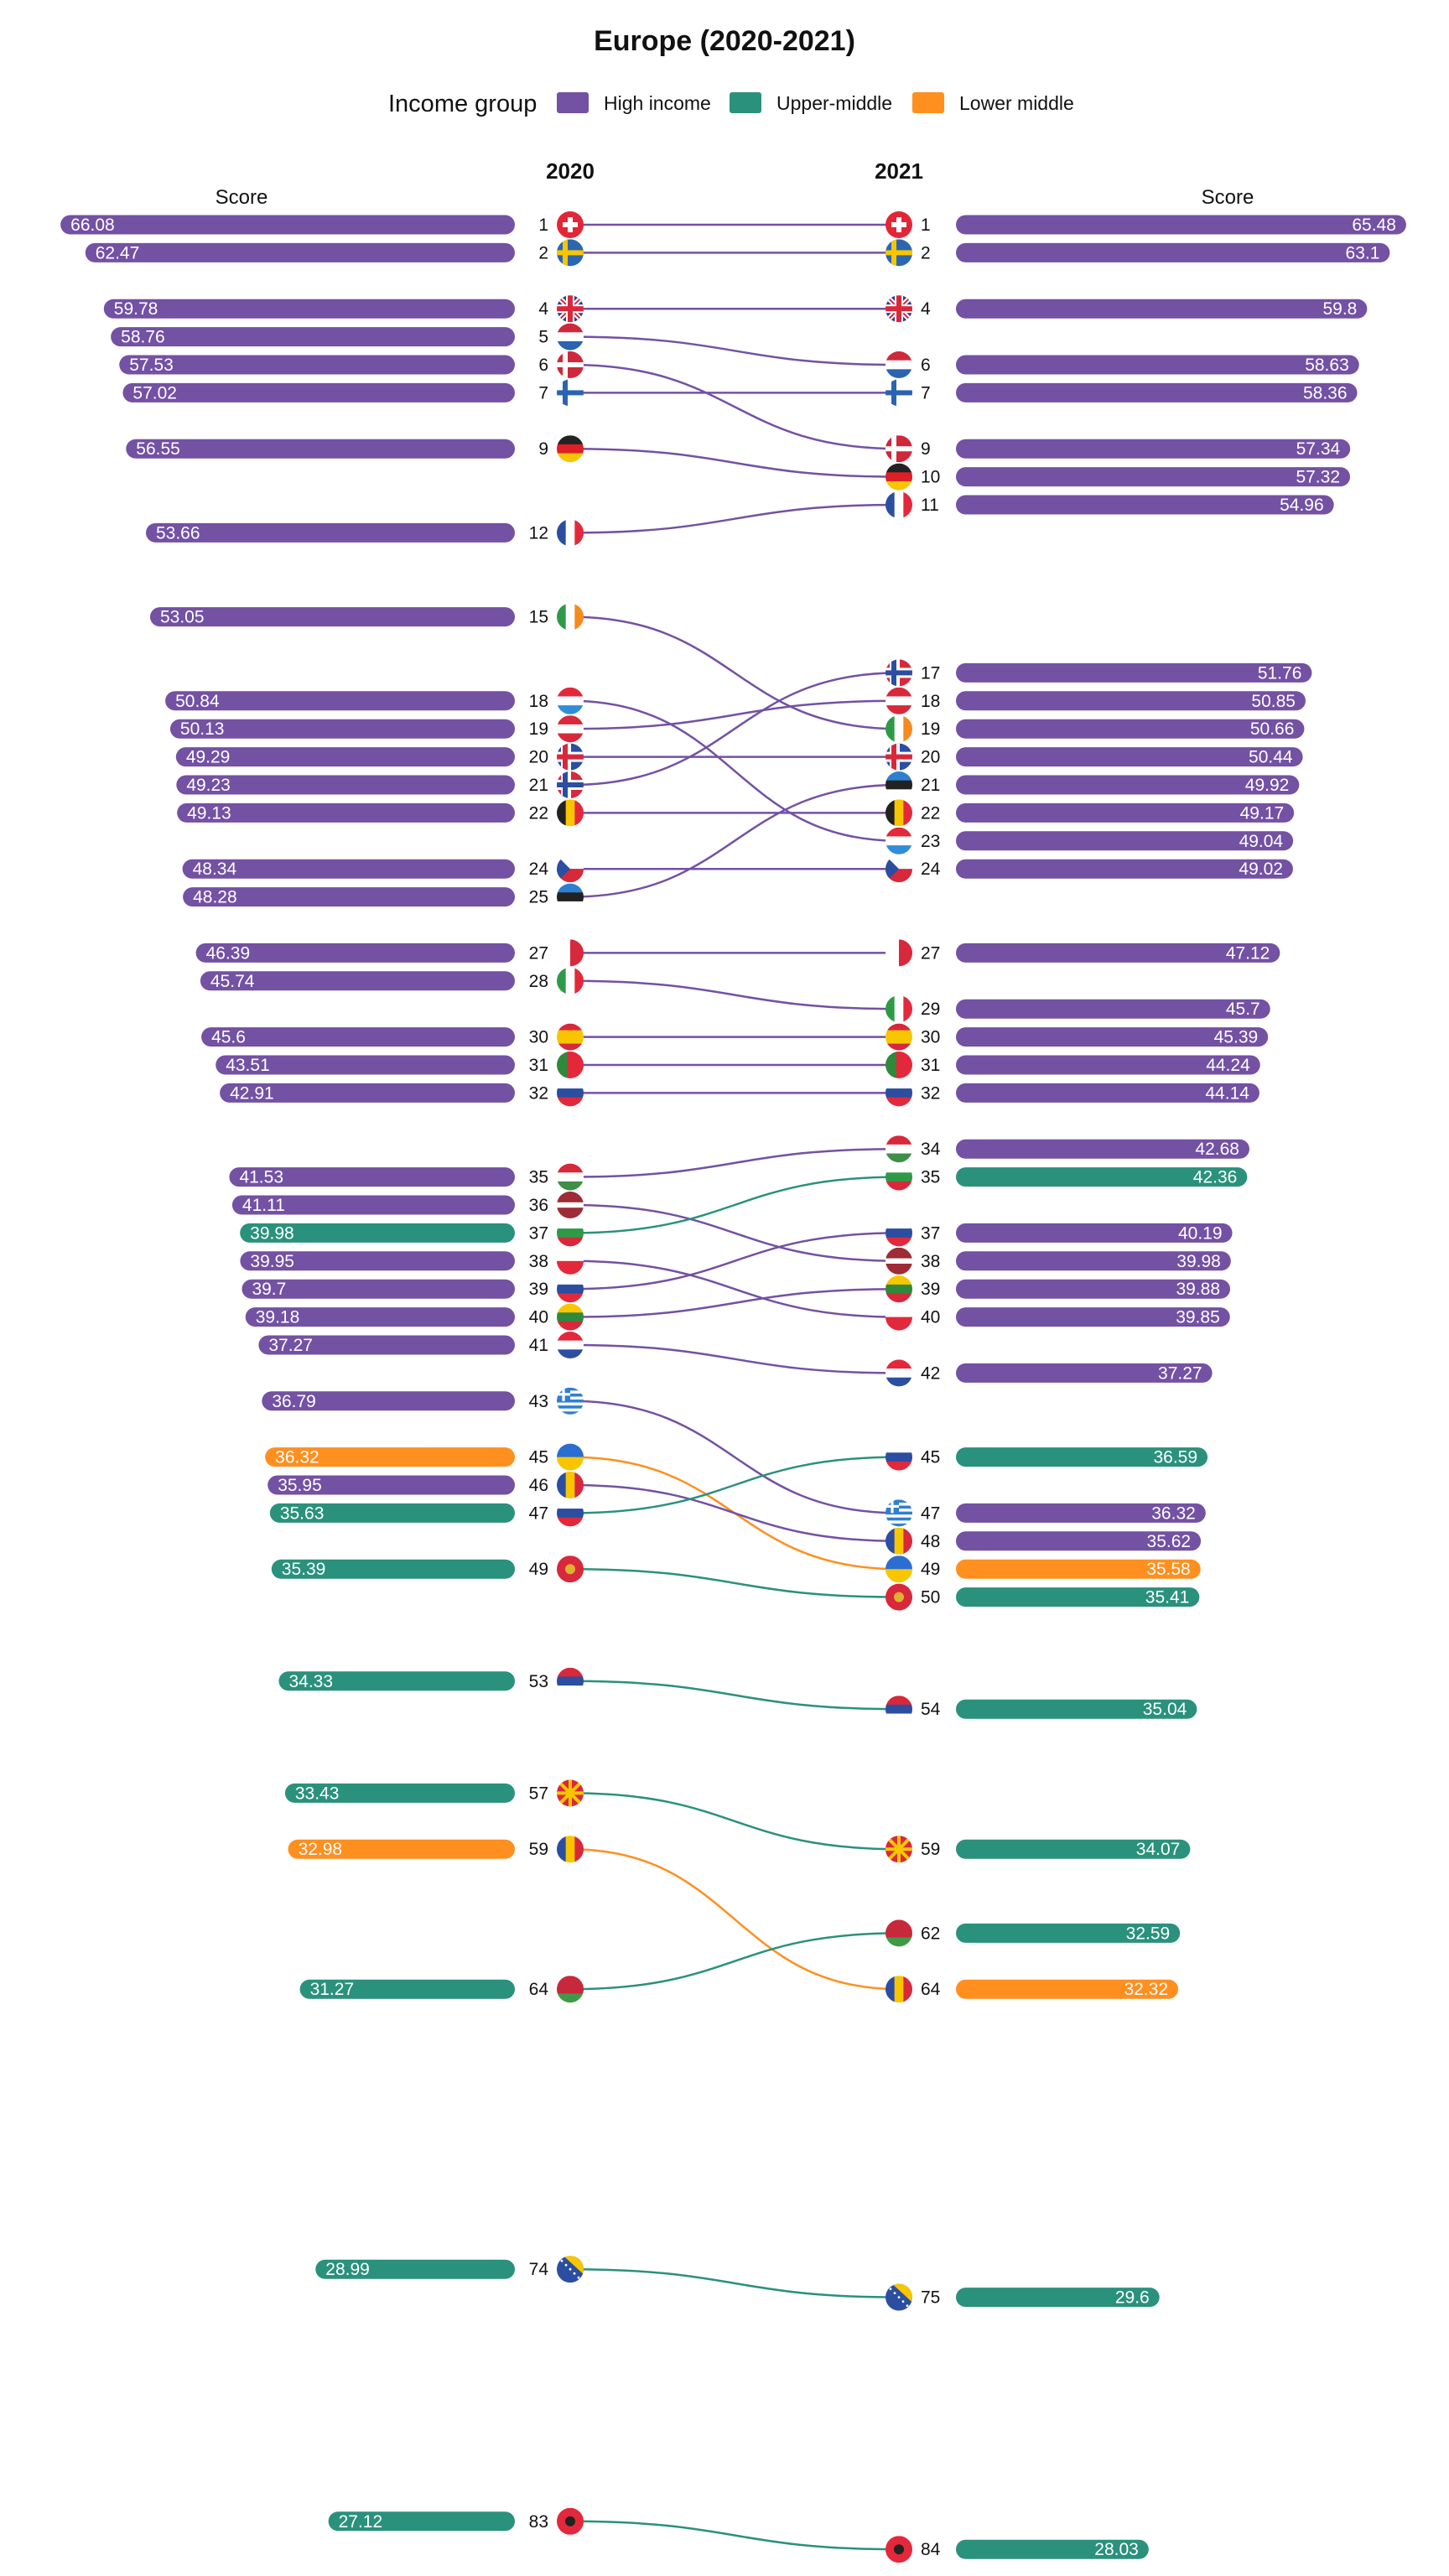  I want to click on value-2021-poland: 39.85, so click(1198, 1317).